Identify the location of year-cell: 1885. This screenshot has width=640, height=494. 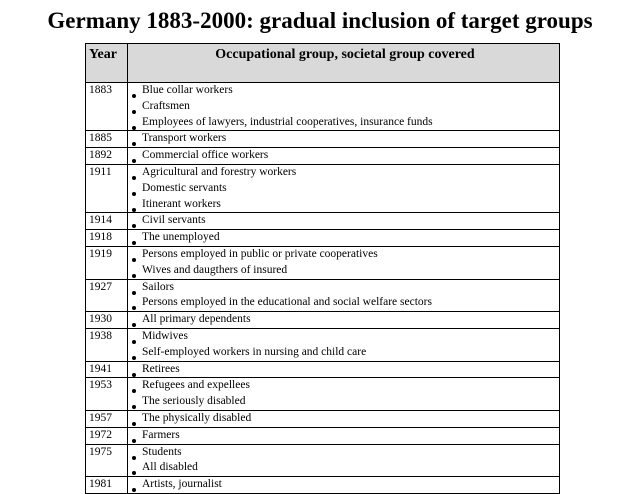
(106, 139).